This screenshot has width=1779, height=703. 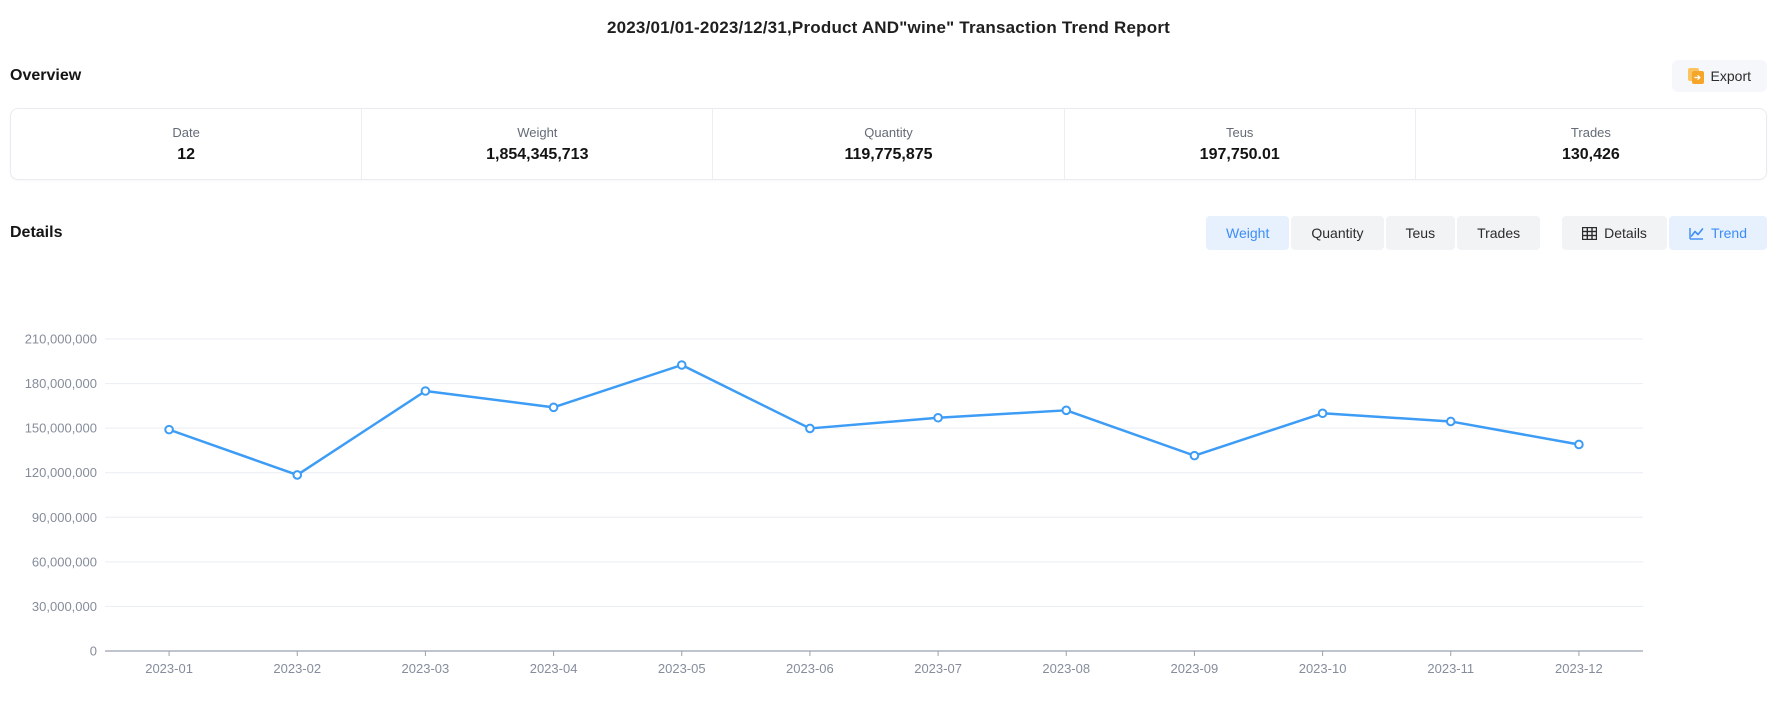 I want to click on svg-text: 2023-12, so click(x=1579, y=668).